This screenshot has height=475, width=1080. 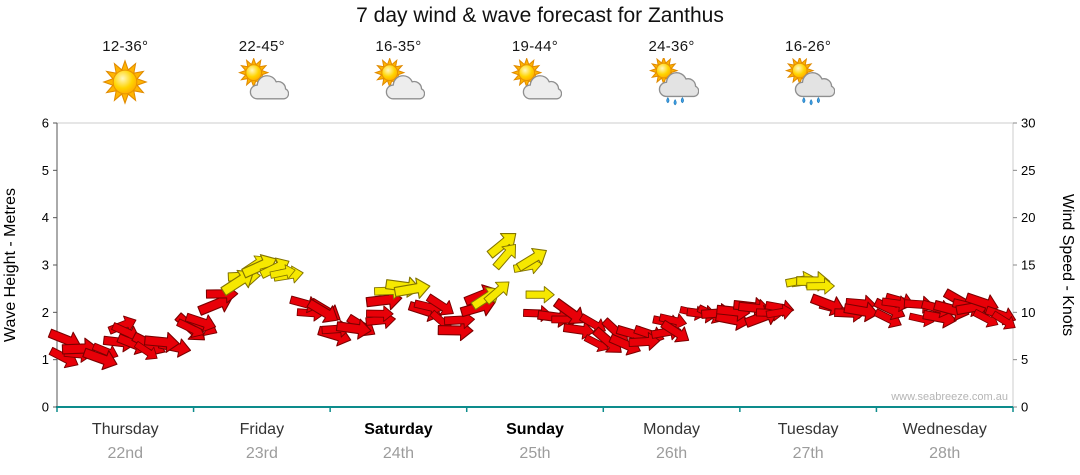 I want to click on right-tick-label: 5, so click(x=1024, y=359).